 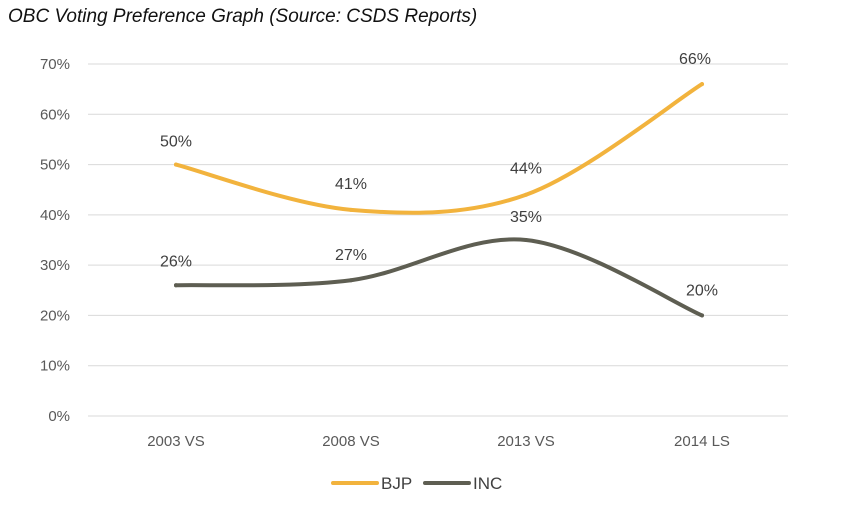 I want to click on data-label-bjp: 44%, so click(x=526, y=169).